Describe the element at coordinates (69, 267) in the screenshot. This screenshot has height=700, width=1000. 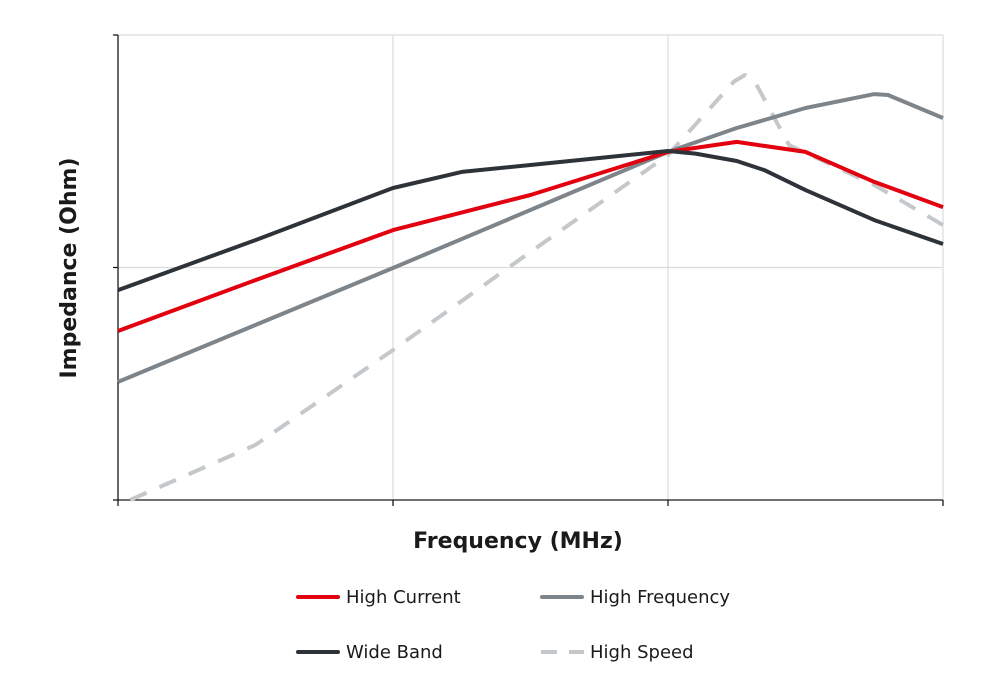
I see `y-axis-title: Impedance (Ohm)` at that location.